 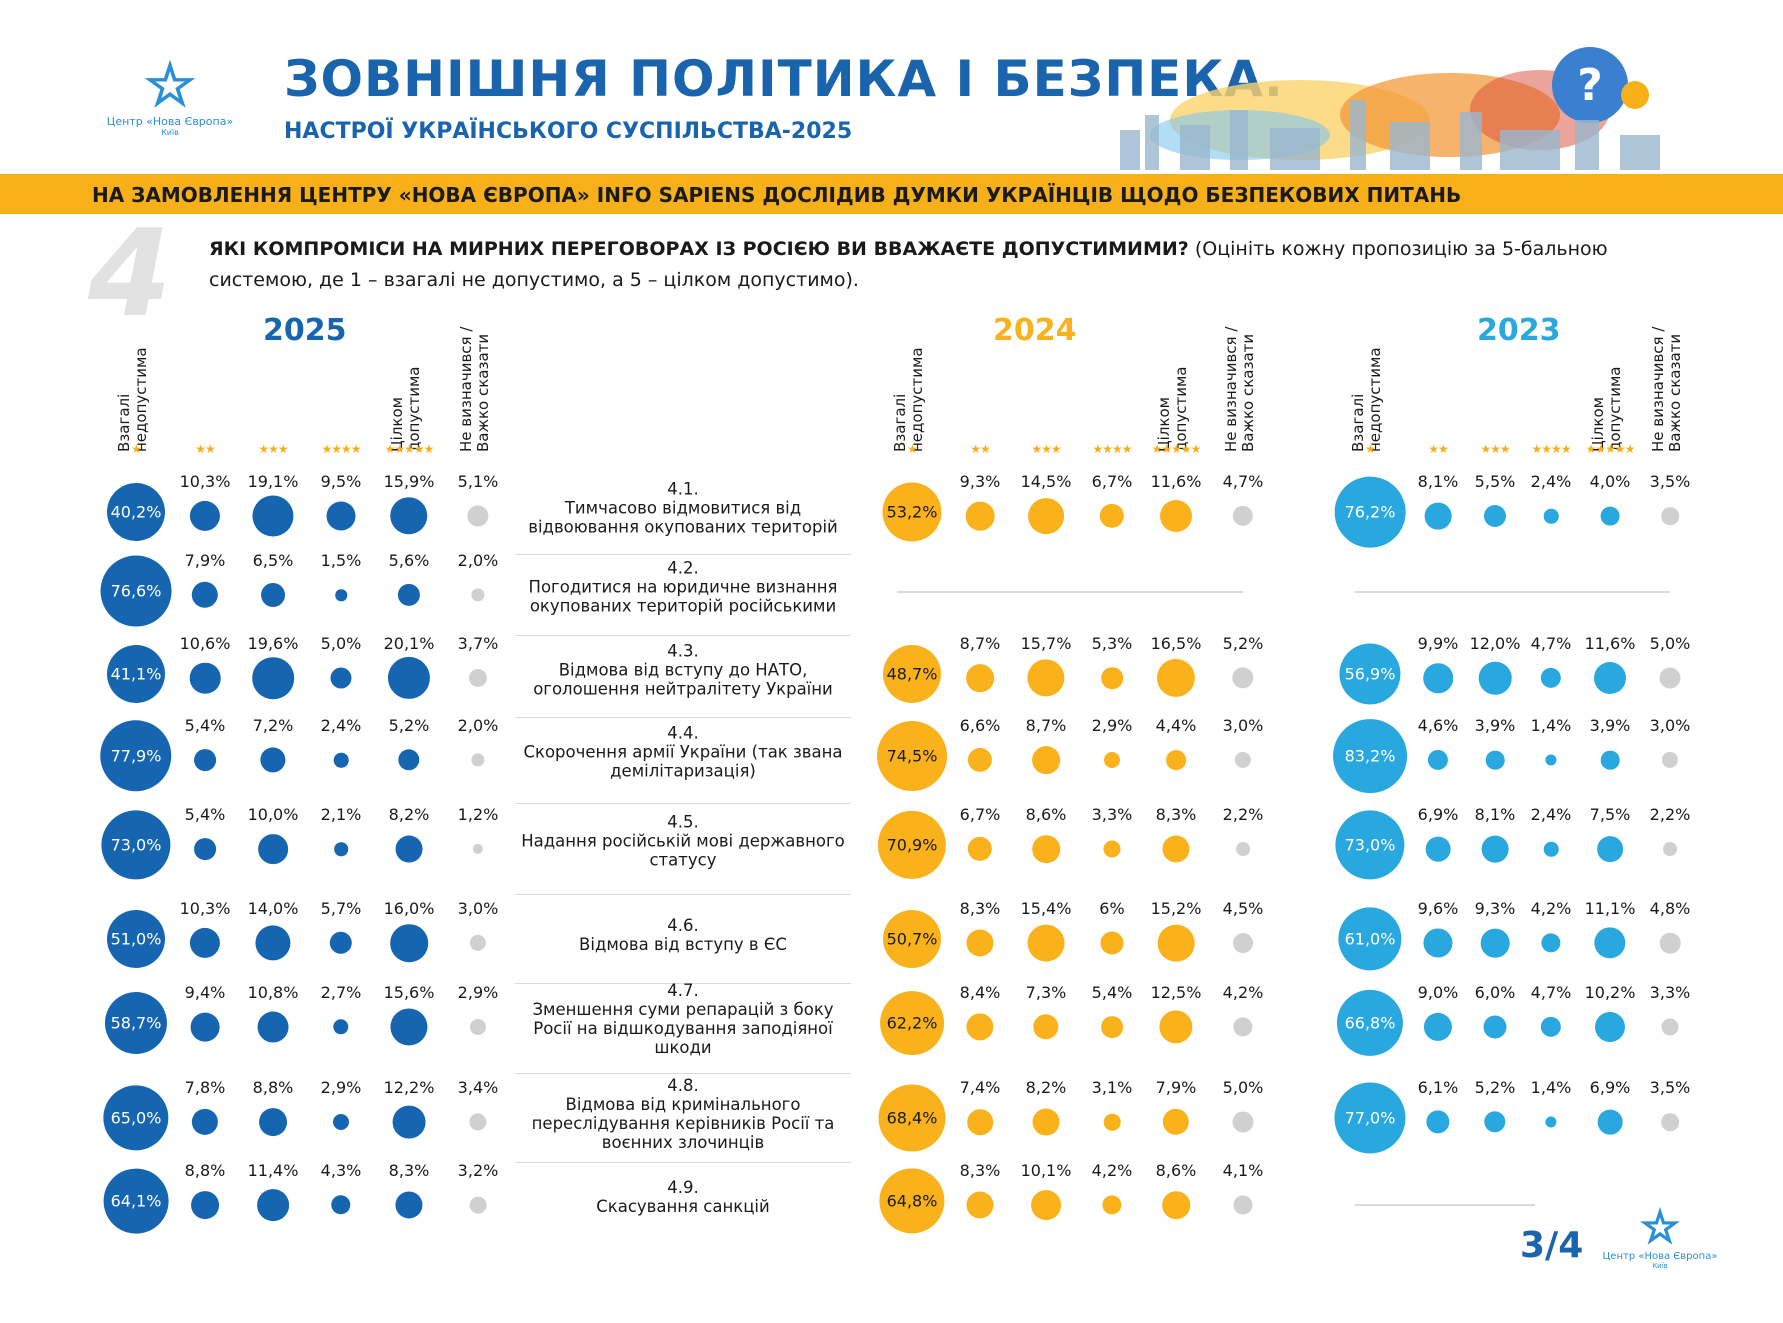 What do you see at coordinates (683, 568) in the screenshot?
I see `proposal-number: 4.2.` at bounding box center [683, 568].